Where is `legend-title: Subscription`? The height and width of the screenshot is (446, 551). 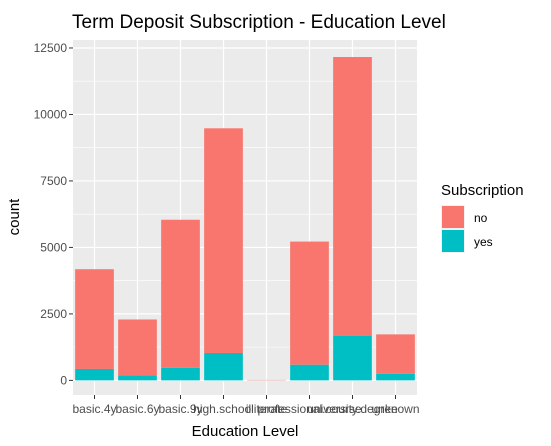 legend-title: Subscription is located at coordinates (482, 190).